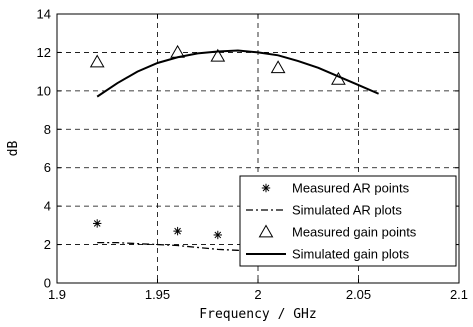 This screenshot has height=327, width=473. I want to click on y-tick-label: 6, so click(47, 167).